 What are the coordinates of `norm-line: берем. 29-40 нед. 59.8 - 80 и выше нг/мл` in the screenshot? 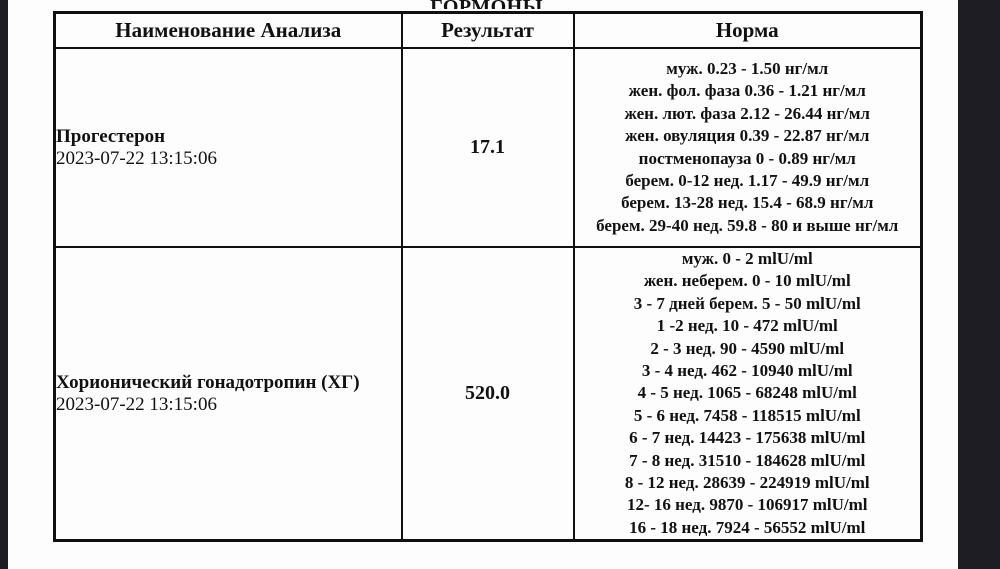 It's located at (747, 225).